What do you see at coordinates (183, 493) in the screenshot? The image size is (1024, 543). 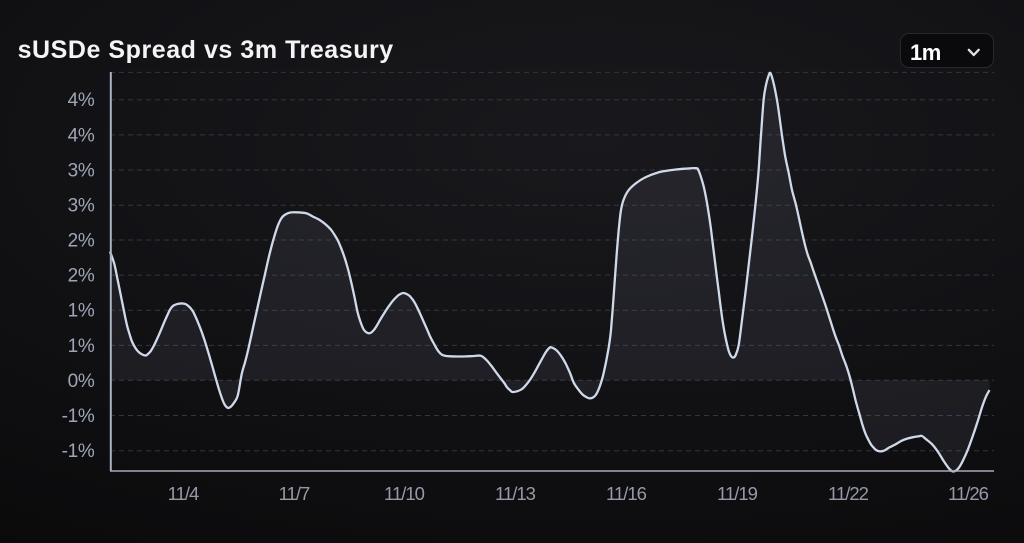 I see `svg-text: 11/4` at bounding box center [183, 493].